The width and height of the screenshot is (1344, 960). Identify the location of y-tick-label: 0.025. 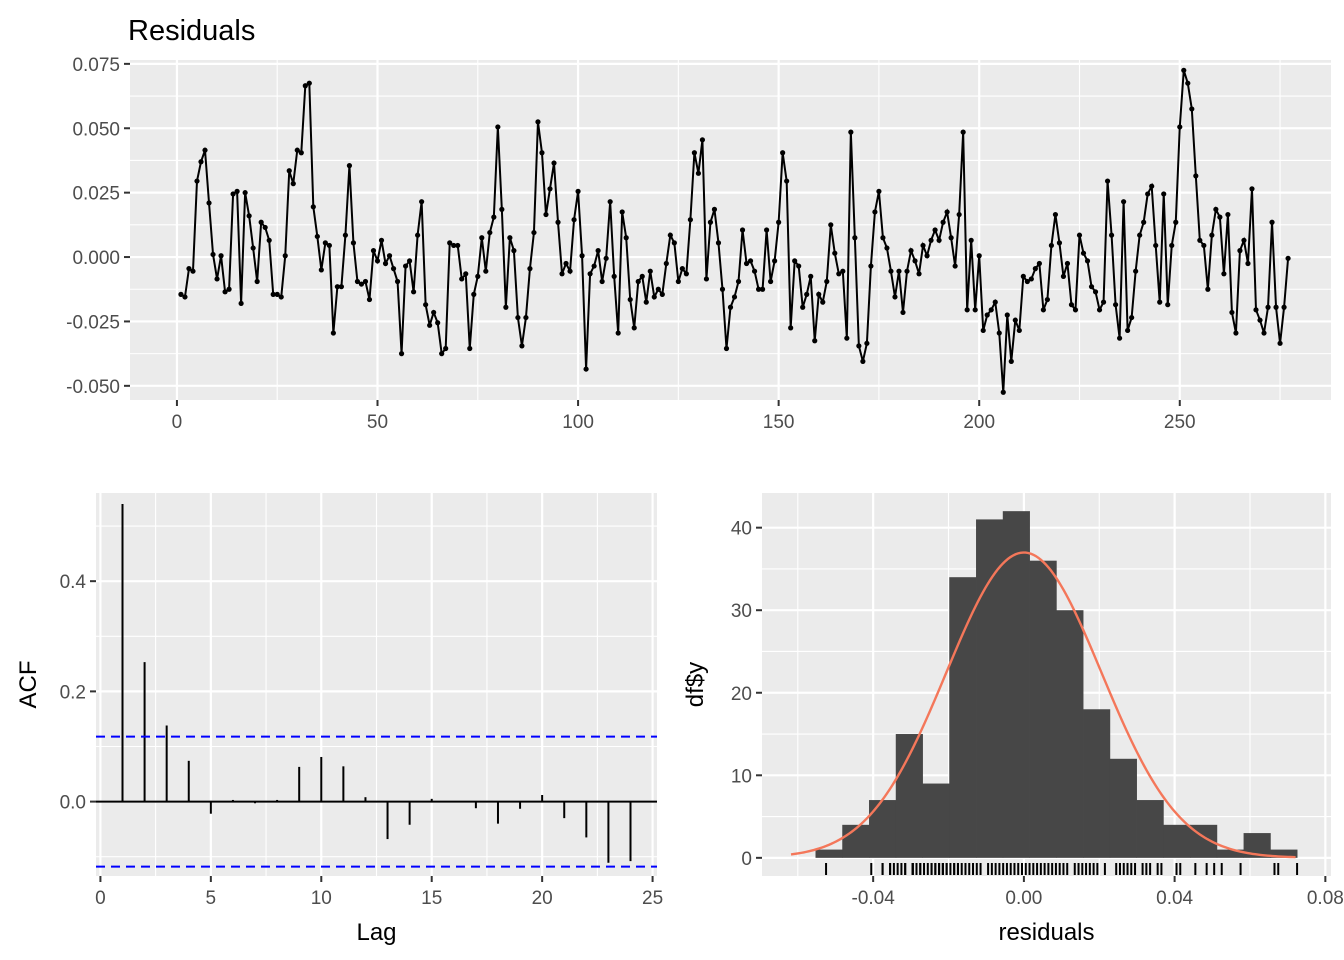
(96, 194).